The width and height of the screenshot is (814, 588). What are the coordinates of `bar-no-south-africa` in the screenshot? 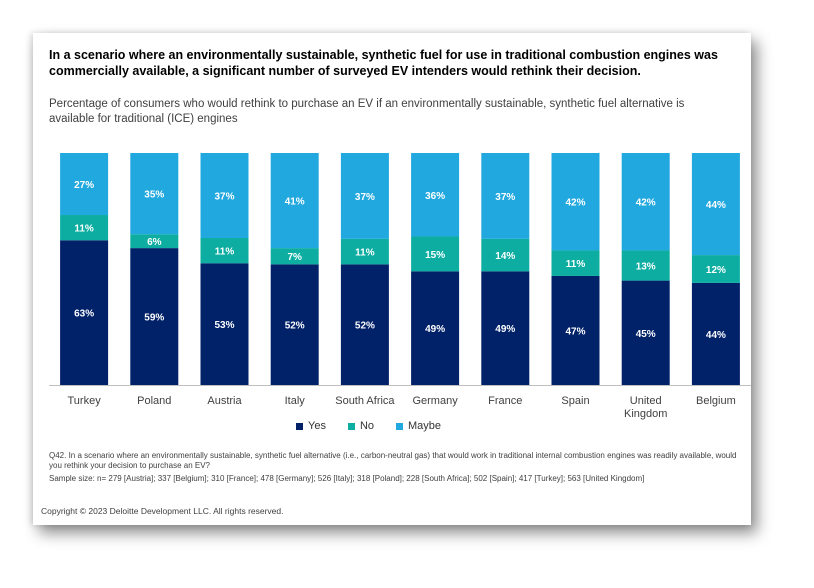 It's located at (364, 251).